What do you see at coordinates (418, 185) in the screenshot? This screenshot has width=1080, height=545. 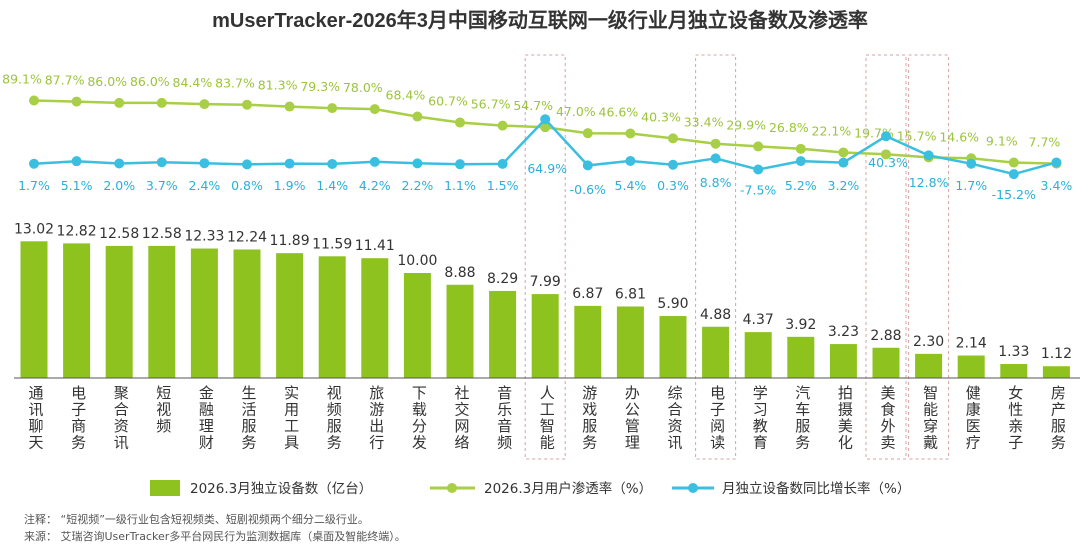 I see `growth-label: 2.2%` at bounding box center [418, 185].